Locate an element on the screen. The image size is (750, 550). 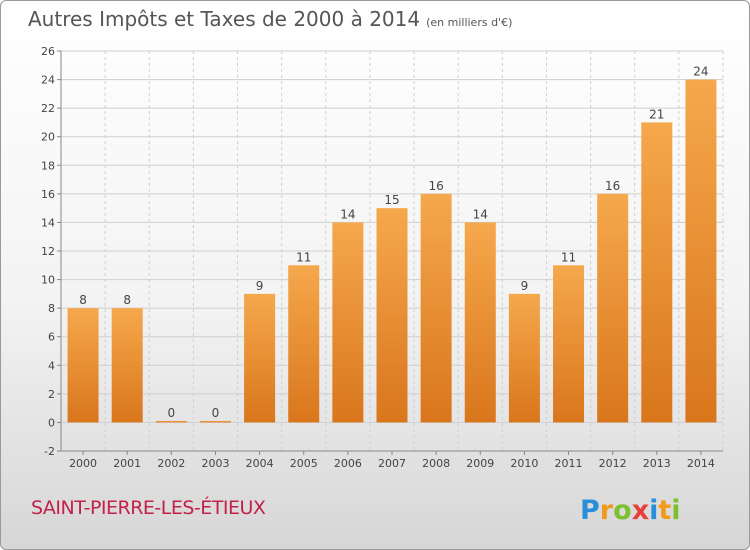
y-tick-label: 14 is located at coordinates (48, 222).